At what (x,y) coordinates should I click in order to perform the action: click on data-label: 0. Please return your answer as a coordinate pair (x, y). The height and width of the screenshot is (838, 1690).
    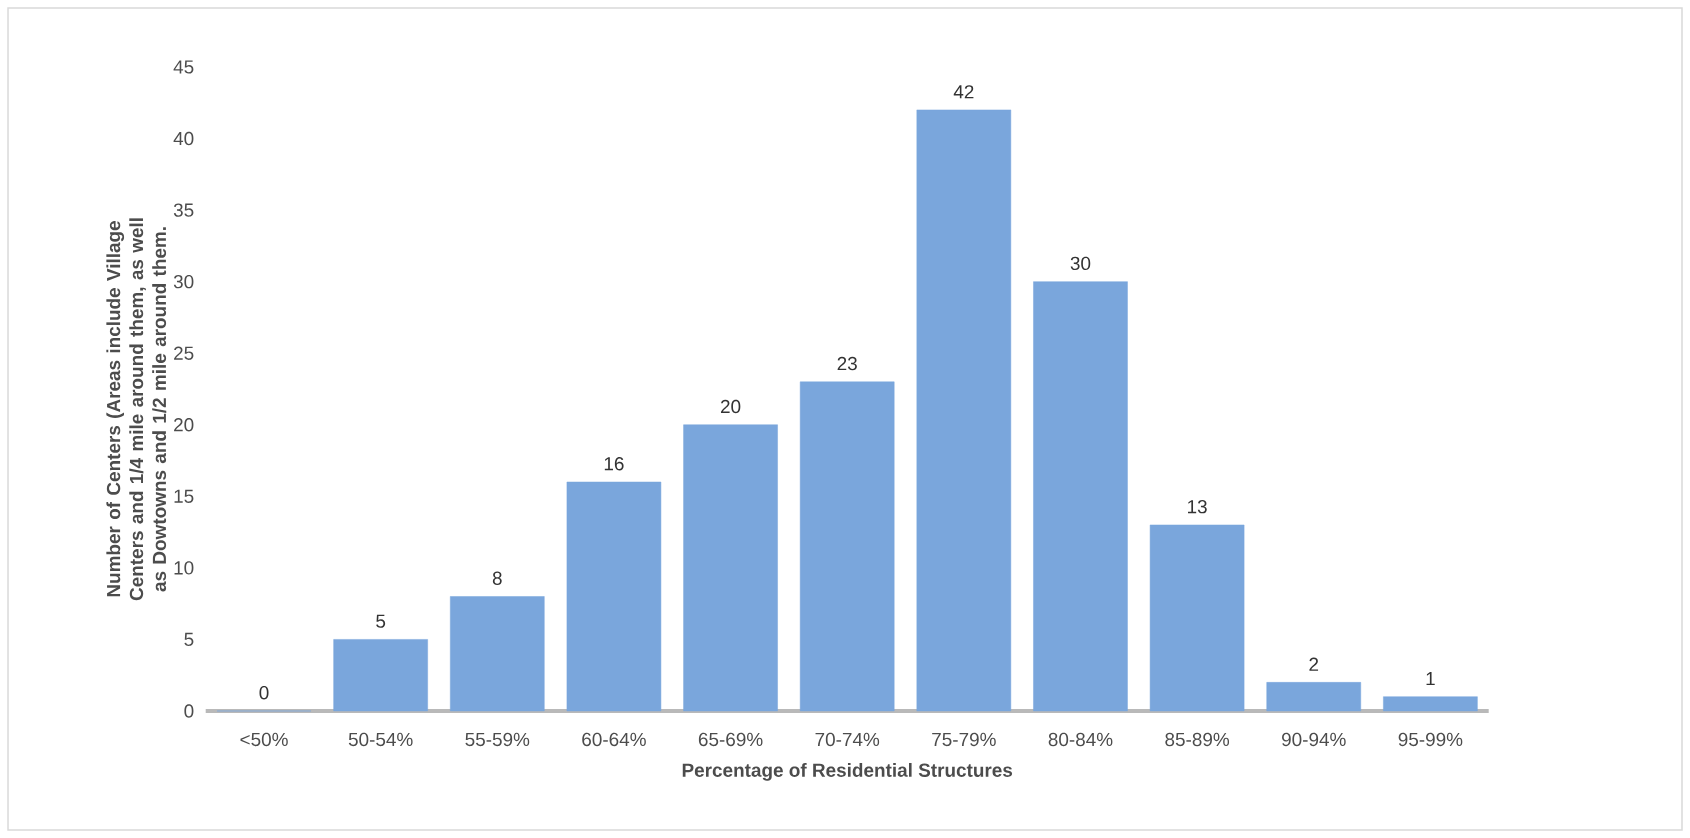
    Looking at the image, I should click on (264, 693).